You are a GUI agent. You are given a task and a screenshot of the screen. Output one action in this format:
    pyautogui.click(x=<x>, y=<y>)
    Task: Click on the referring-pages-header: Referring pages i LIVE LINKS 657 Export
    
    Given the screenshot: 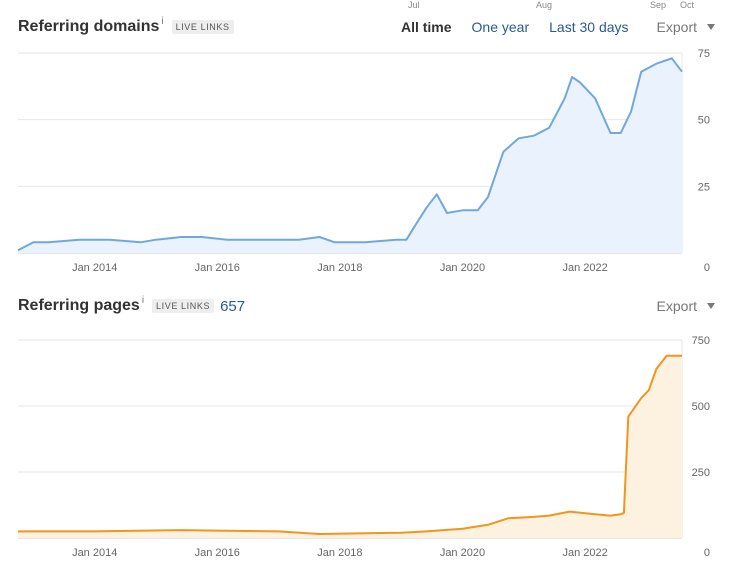 What is the action you would take?
    pyautogui.click(x=366, y=306)
    